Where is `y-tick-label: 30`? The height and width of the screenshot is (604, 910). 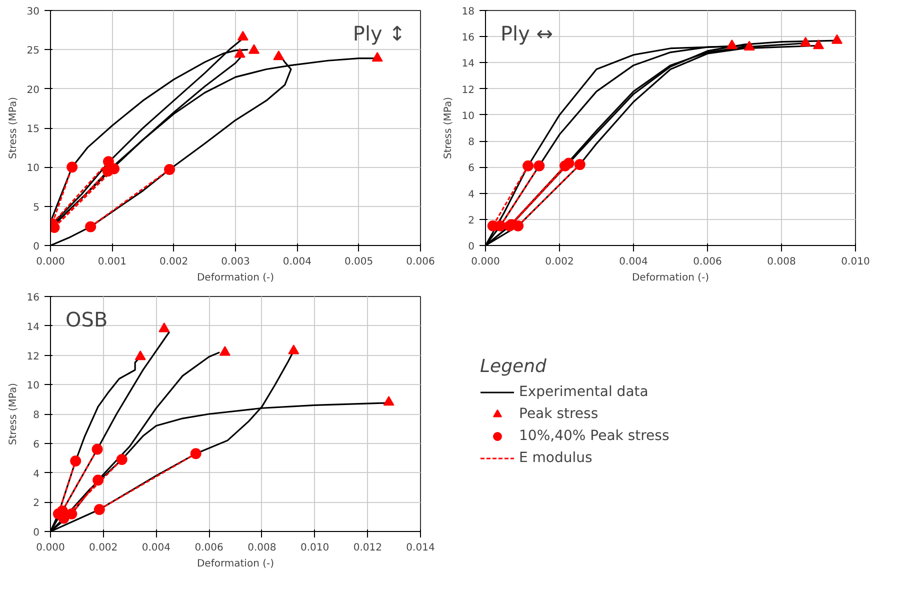
y-tick-label: 30 is located at coordinates (33, 12).